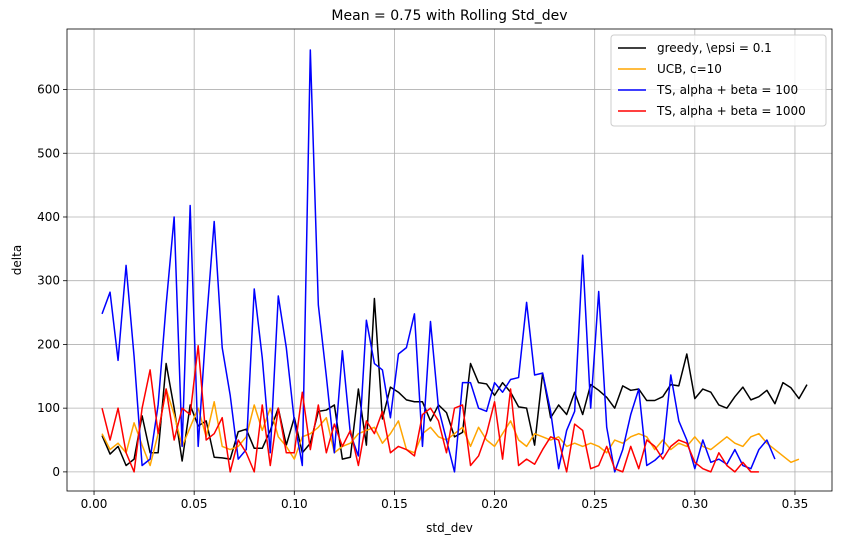 This screenshot has height=545, width=850. Describe the element at coordinates (714, 48) in the screenshot. I see `legend-label-1: greedy, \epsi = 0.1` at that location.